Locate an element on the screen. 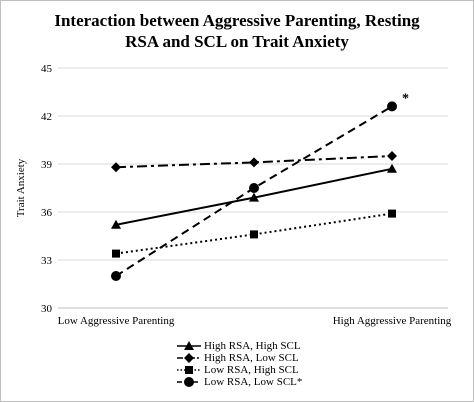 This screenshot has width=474, height=402. legend-item: High RSA, Low SCL is located at coordinates (239, 358).